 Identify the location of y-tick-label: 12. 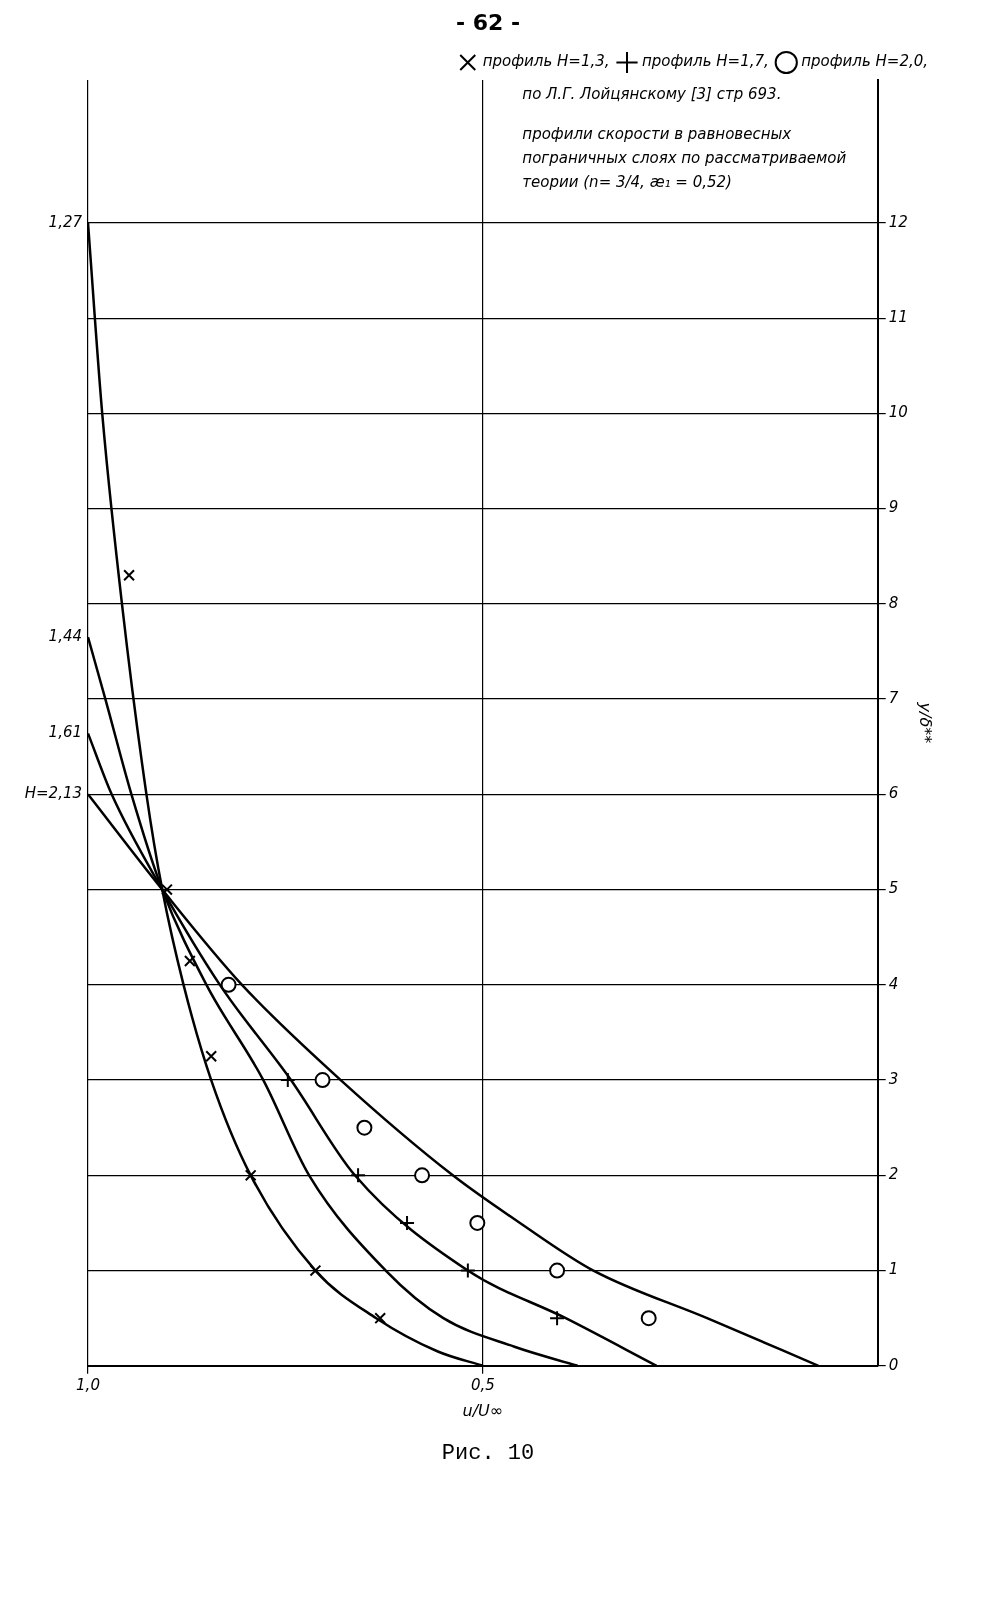
(898, 221).